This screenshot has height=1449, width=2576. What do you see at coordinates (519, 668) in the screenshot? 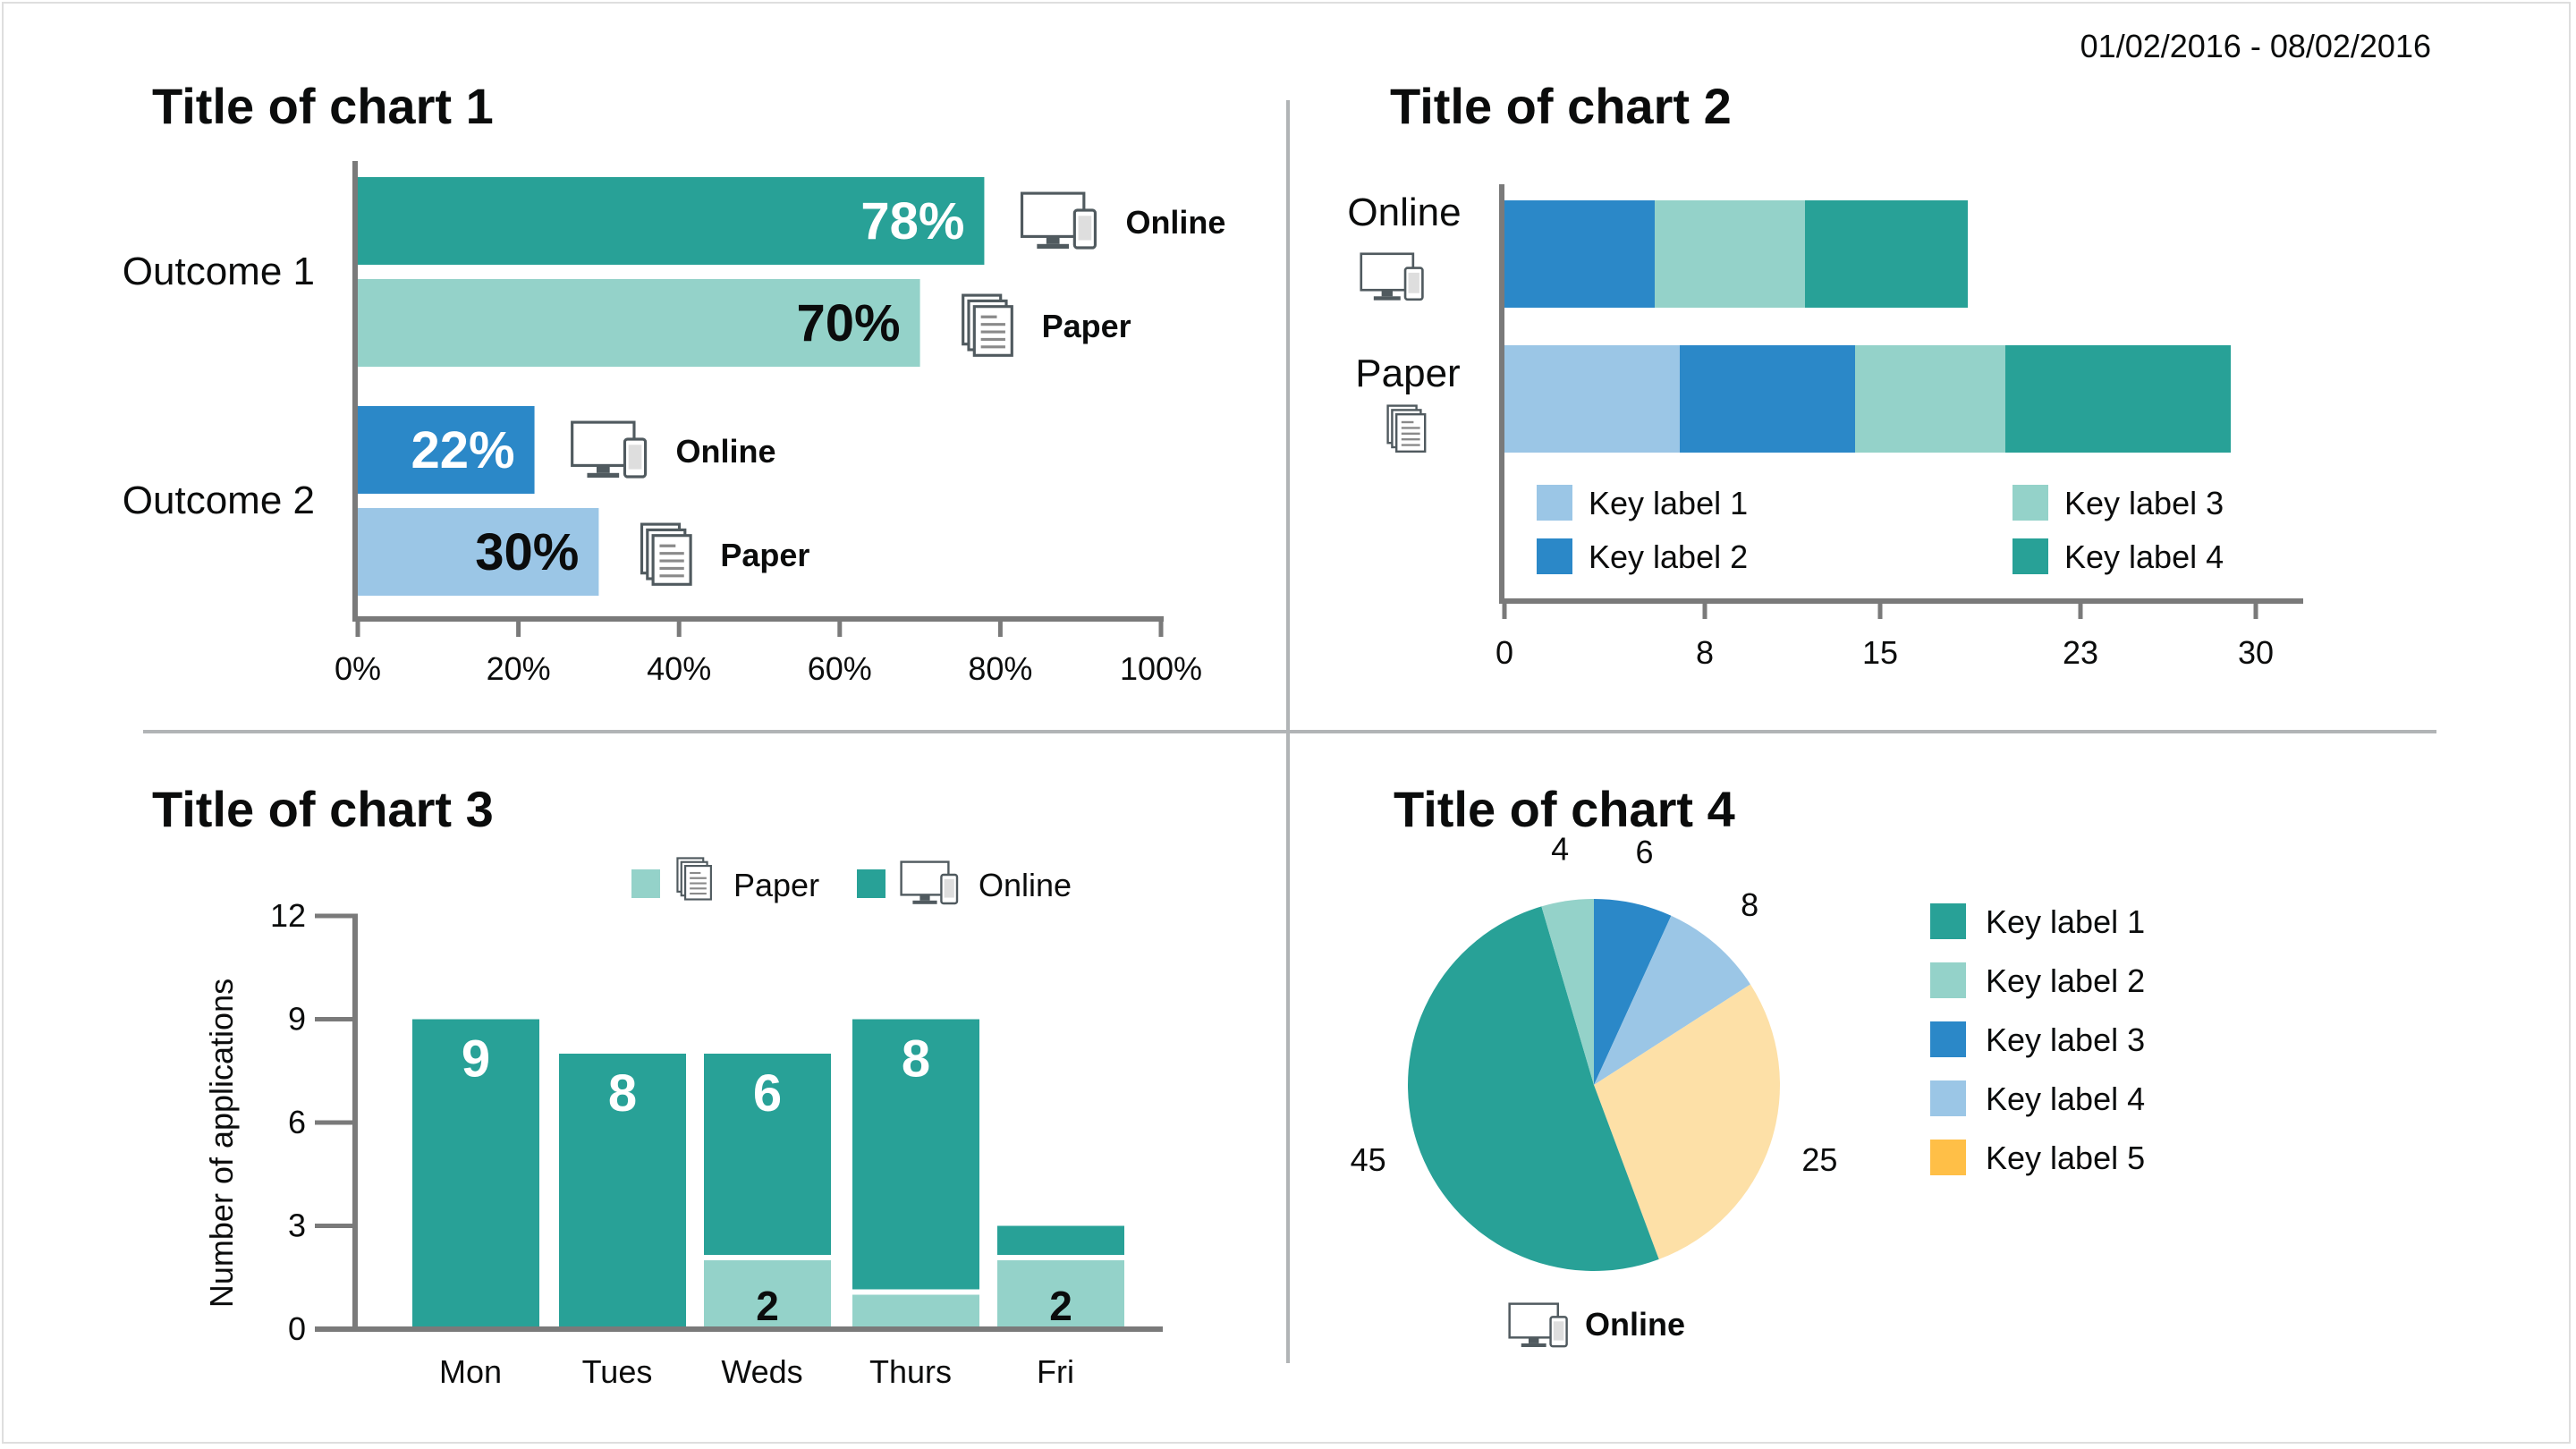
I see `x-tick-label: 20%` at bounding box center [519, 668].